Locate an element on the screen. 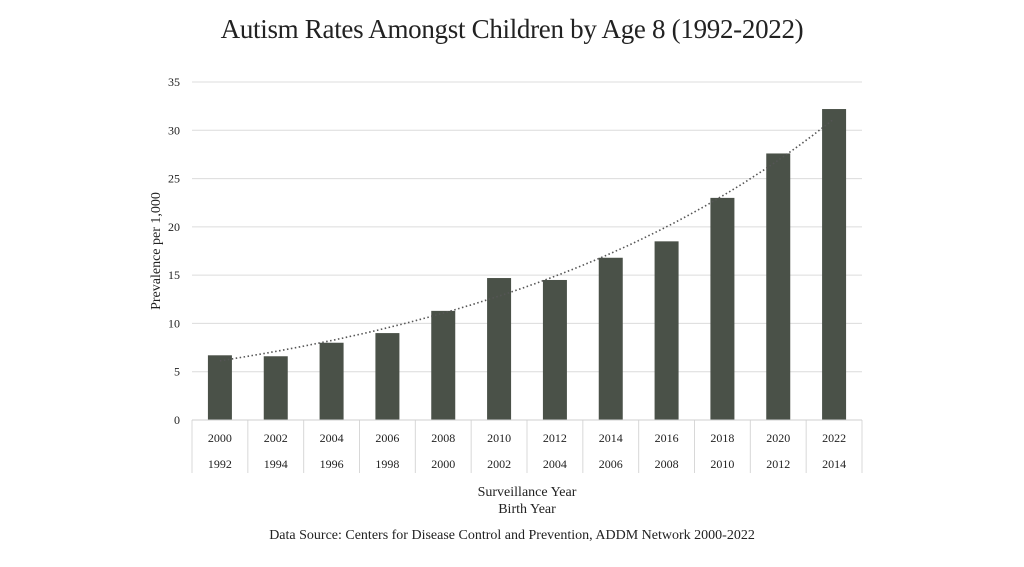  x-tick-label-secondary: 1994 is located at coordinates (276, 464).